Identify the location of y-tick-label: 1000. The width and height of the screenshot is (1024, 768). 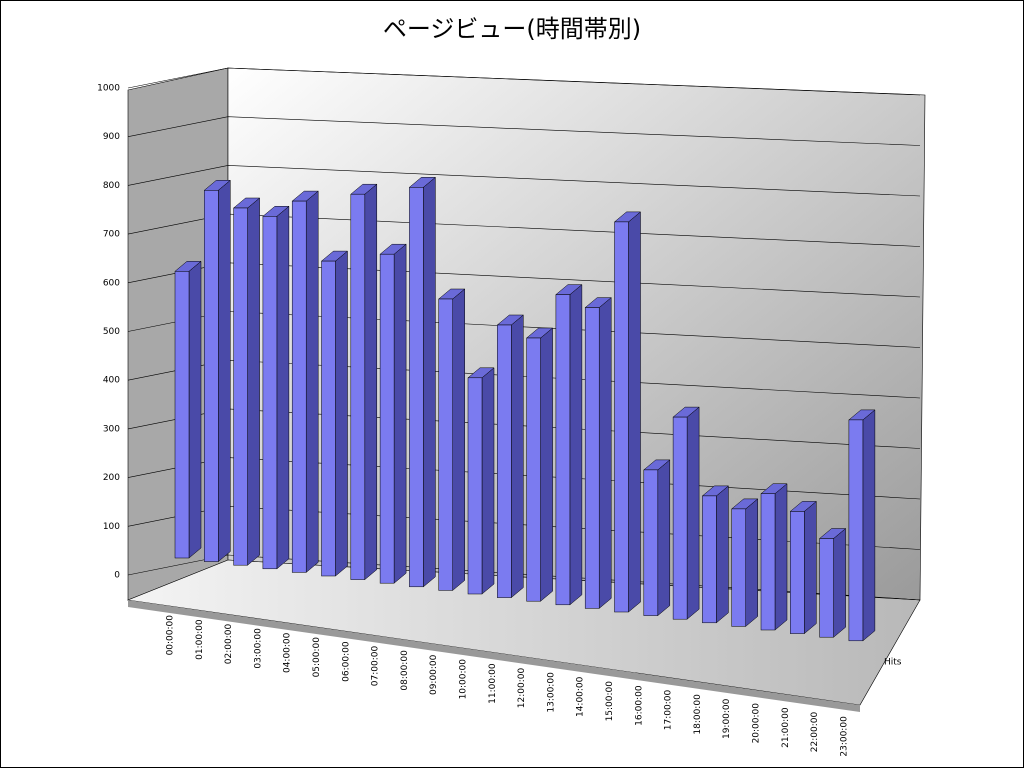
(108, 89).